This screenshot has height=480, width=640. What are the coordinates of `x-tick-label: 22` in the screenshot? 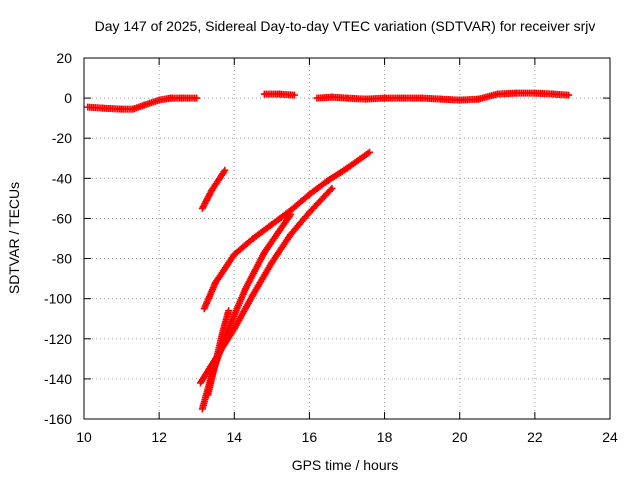 It's located at (535, 437).